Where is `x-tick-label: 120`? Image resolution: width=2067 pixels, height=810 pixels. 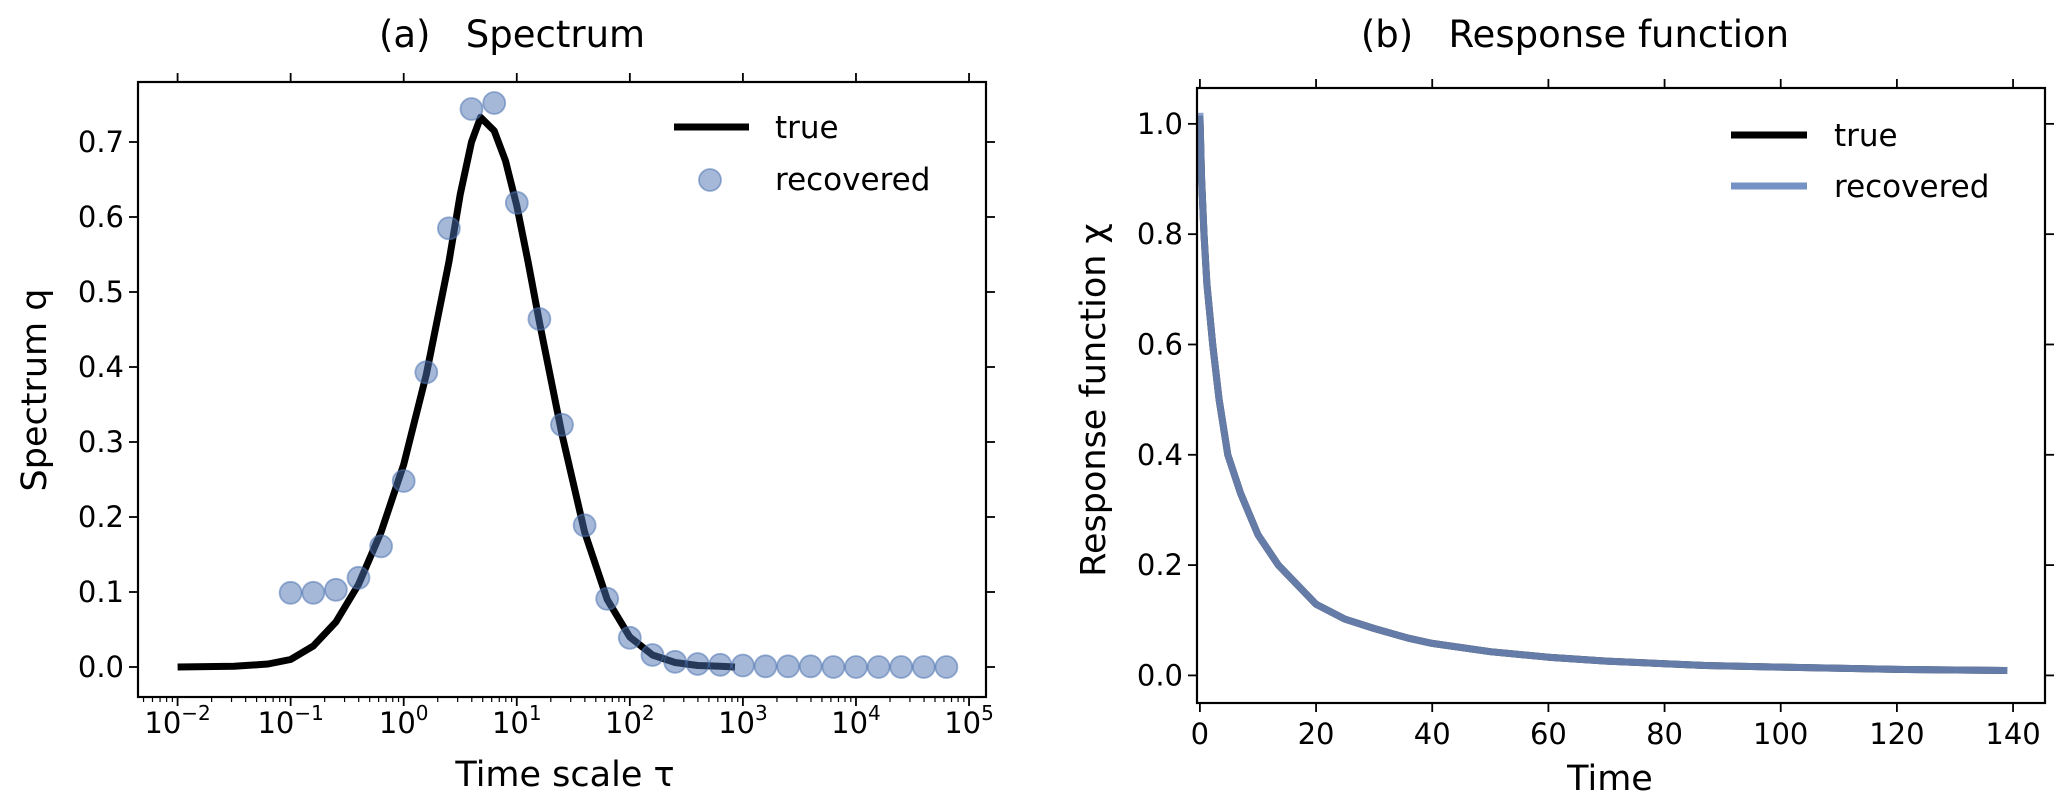 x-tick-label: 120 is located at coordinates (1896, 734).